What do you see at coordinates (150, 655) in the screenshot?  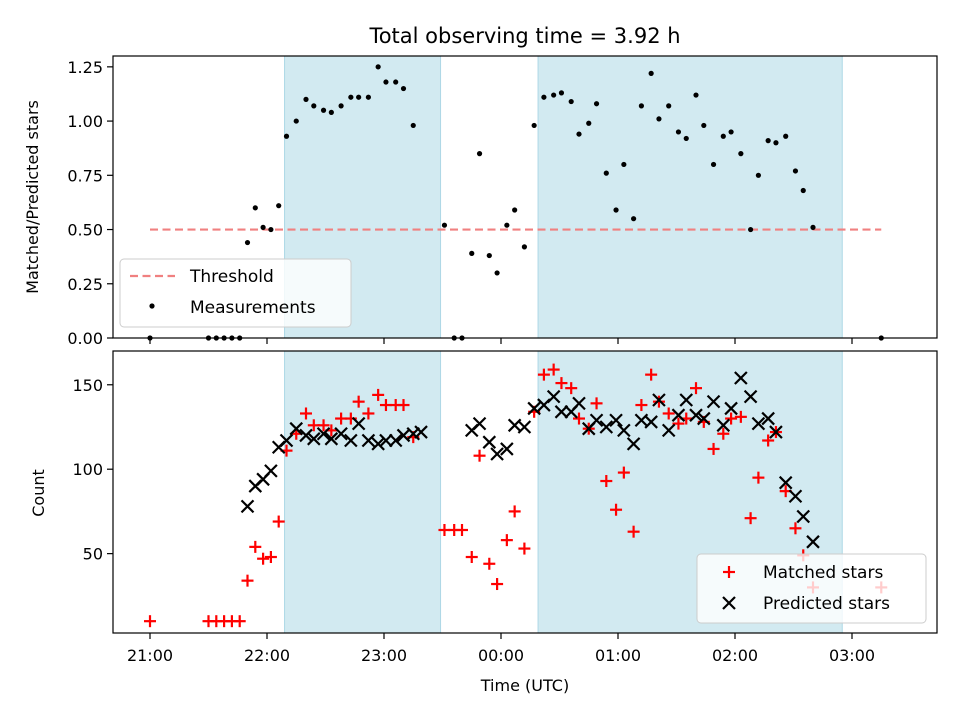 I see `x-tick-label: 21:00` at bounding box center [150, 655].